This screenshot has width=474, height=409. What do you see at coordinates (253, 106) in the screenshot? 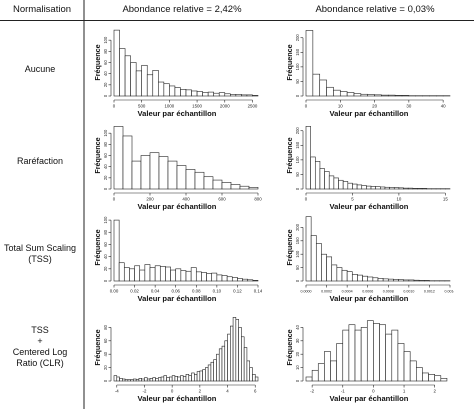
I see `x-tick-label: 2500` at bounding box center [253, 106].